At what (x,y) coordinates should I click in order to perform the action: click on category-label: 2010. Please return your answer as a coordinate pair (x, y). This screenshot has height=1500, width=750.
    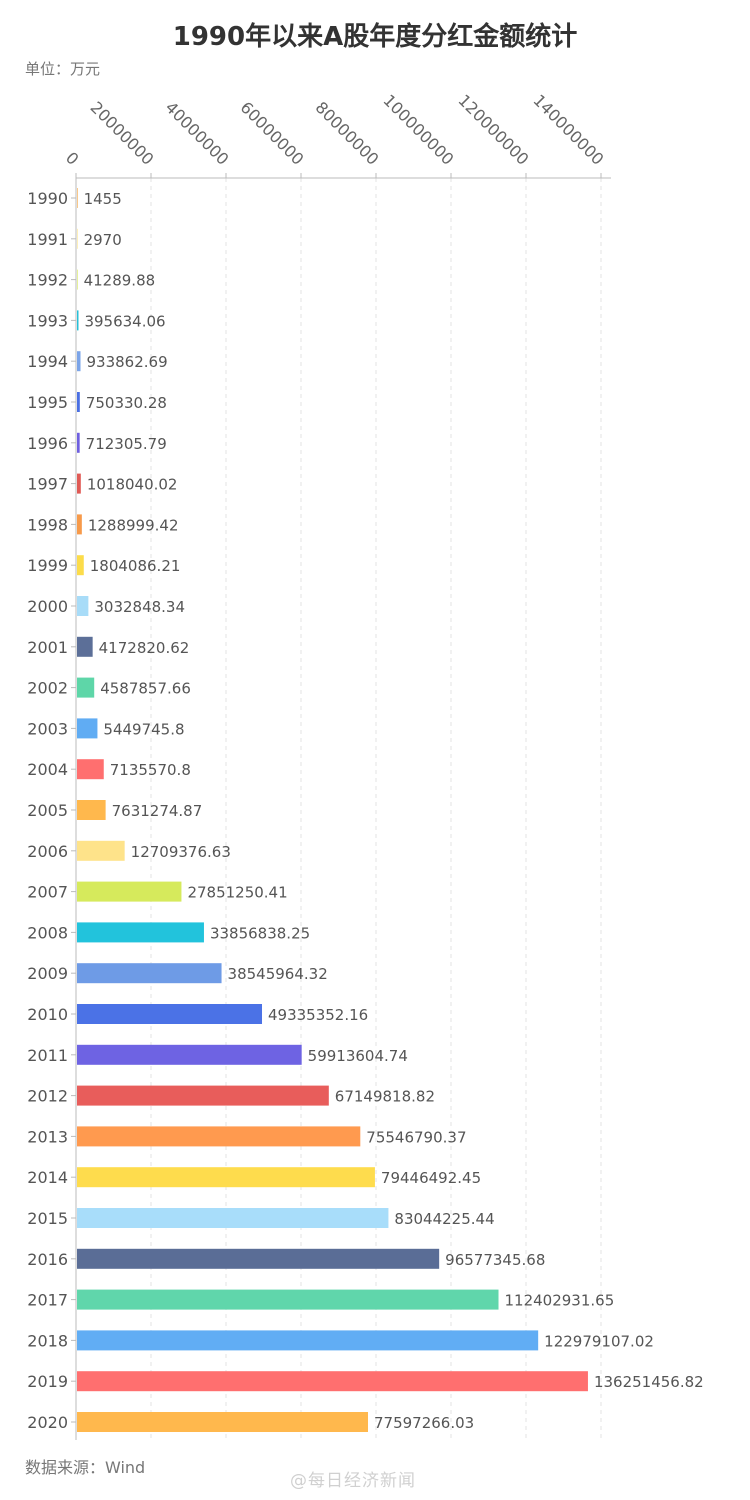
    Looking at the image, I should click on (47, 1014).